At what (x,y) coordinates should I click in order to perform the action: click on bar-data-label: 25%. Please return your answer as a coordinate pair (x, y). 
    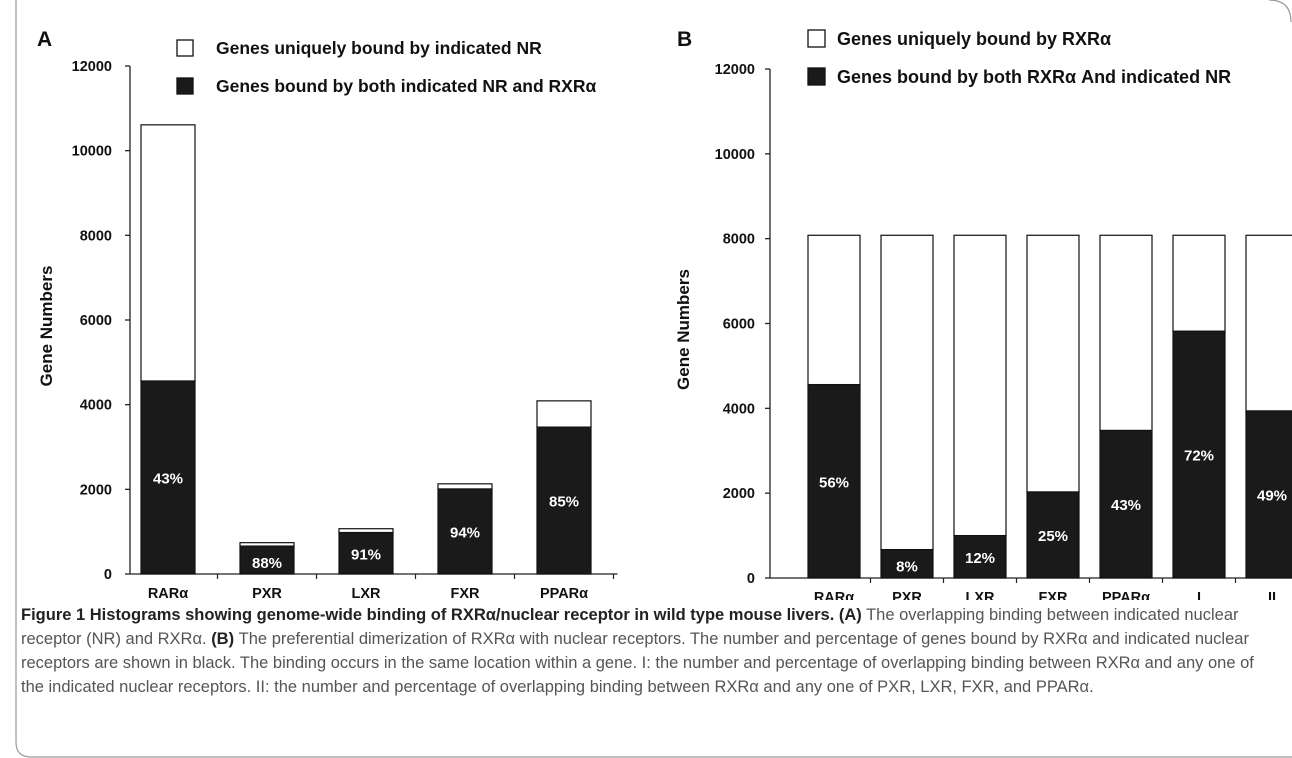
    Looking at the image, I should click on (1053, 536).